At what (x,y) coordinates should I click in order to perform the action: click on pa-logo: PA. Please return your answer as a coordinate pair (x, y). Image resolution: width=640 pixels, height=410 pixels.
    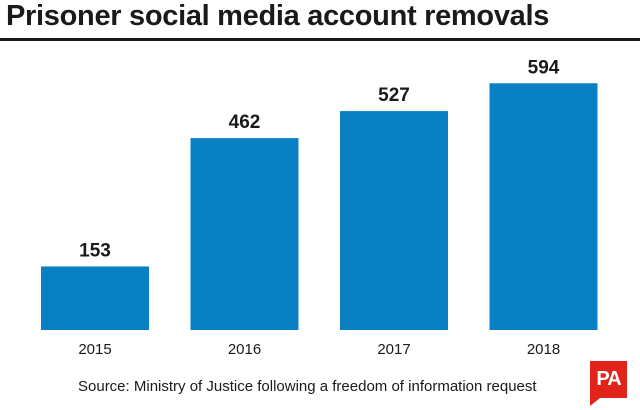
    Looking at the image, I should click on (608, 383).